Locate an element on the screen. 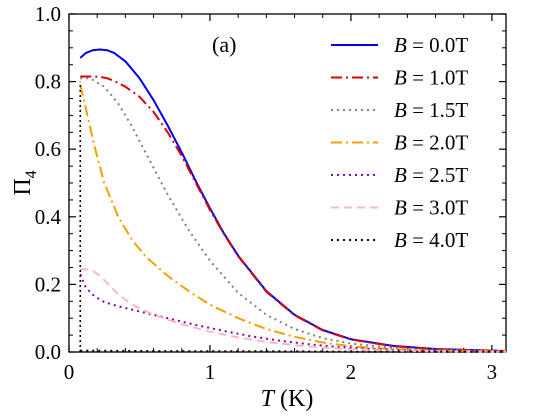  legend-label: B = 0.0T is located at coordinates (431, 45).